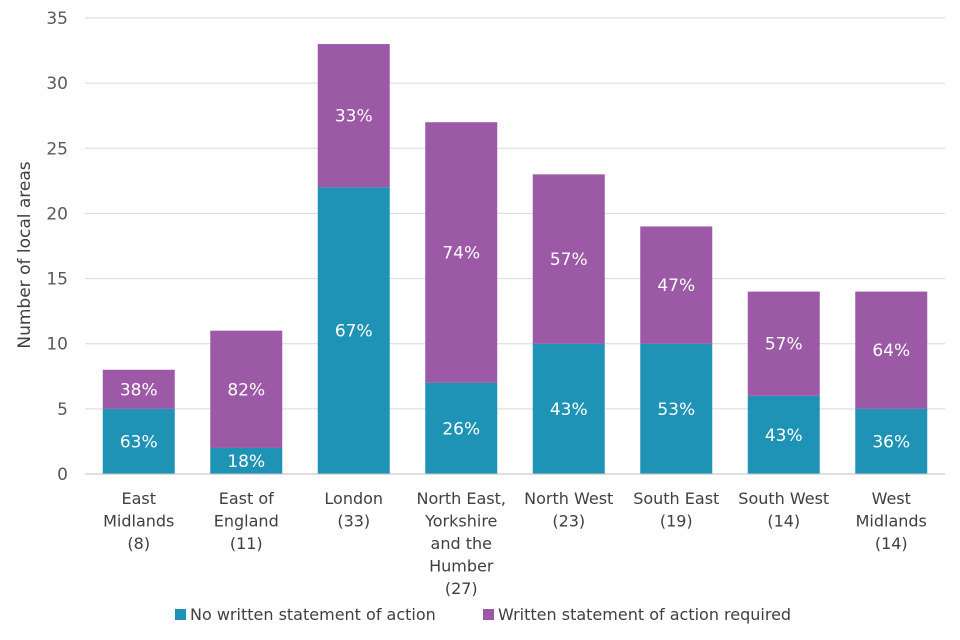  What do you see at coordinates (138, 498) in the screenshot?
I see `x-tick-label: East` at bounding box center [138, 498].